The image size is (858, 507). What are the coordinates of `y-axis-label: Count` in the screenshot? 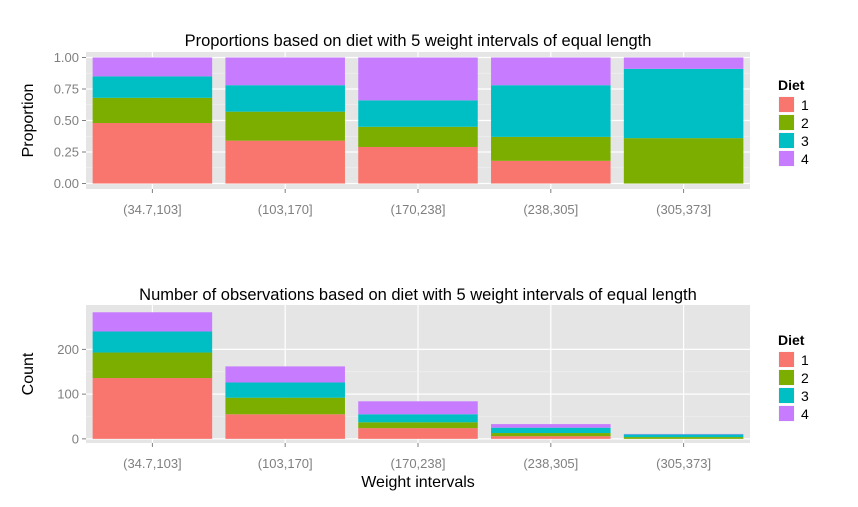 It's located at (28, 373).